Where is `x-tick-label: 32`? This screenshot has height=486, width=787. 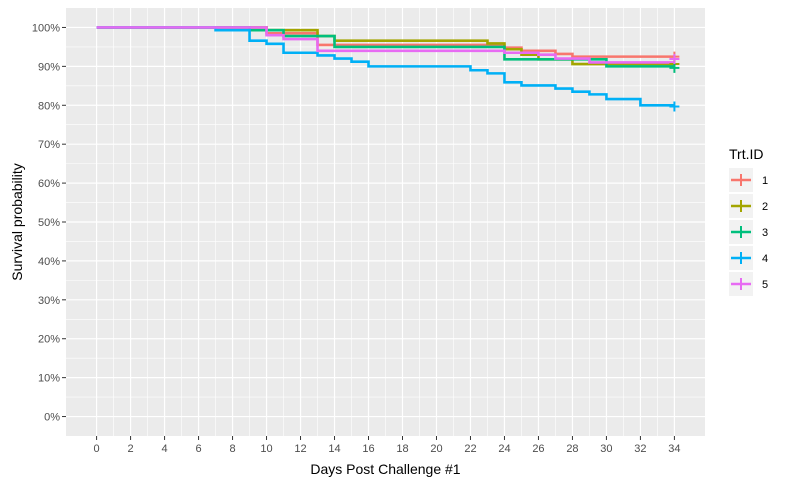 x-tick-label: 32 is located at coordinates (640, 449).